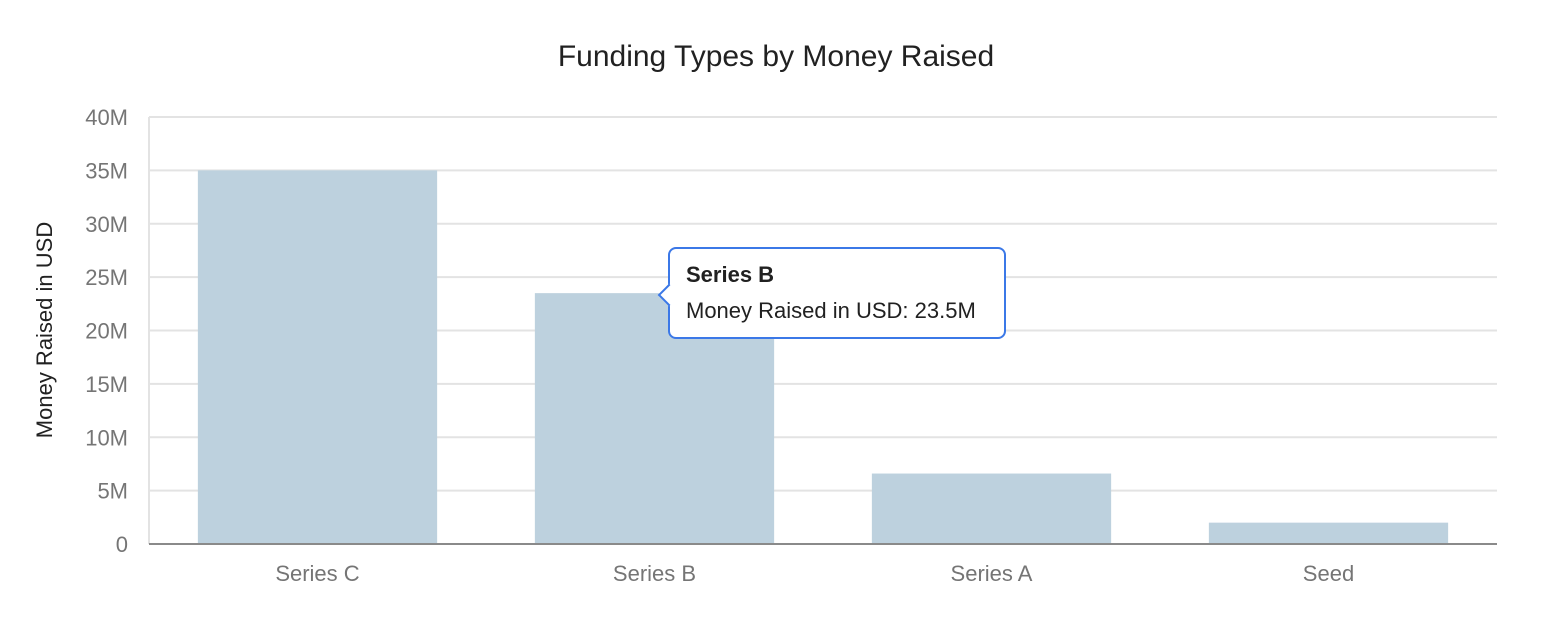  What do you see at coordinates (730, 274) in the screenshot?
I see `tooltip-title: Series B` at bounding box center [730, 274].